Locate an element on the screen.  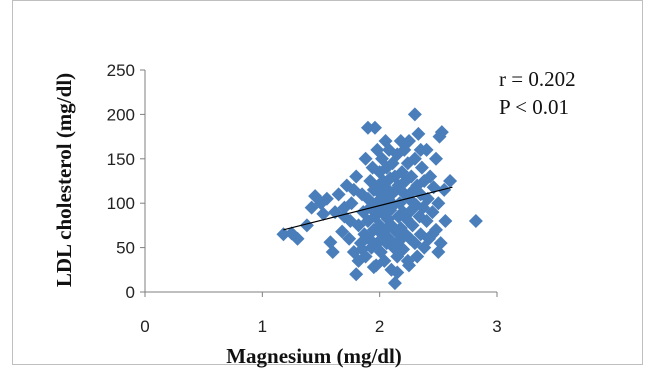
y-tick-label: 150 is located at coordinates (121, 159).